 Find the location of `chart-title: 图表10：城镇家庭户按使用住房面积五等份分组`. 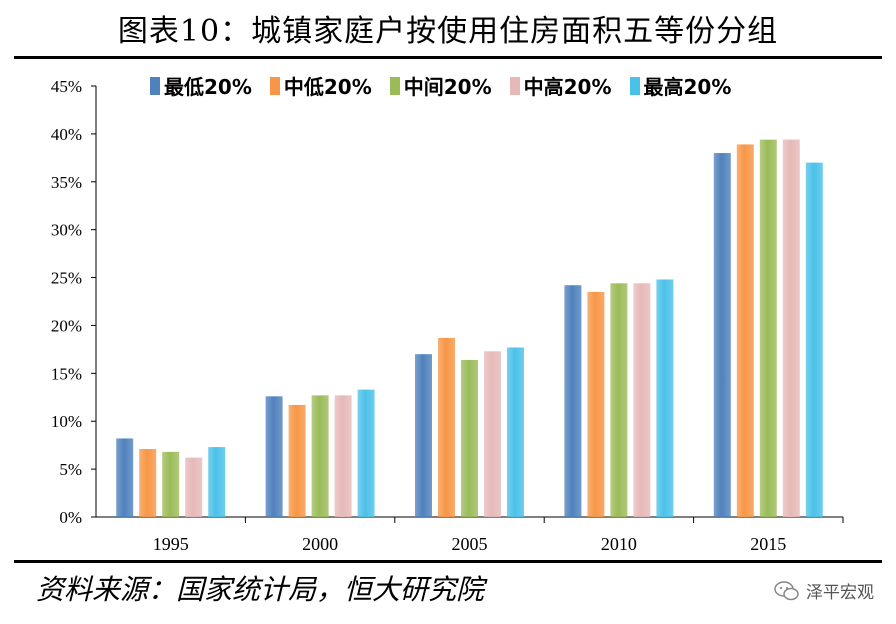

chart-title: 图表10：城镇家庭户按使用住房面积五等份分组 is located at coordinates (448, 31).